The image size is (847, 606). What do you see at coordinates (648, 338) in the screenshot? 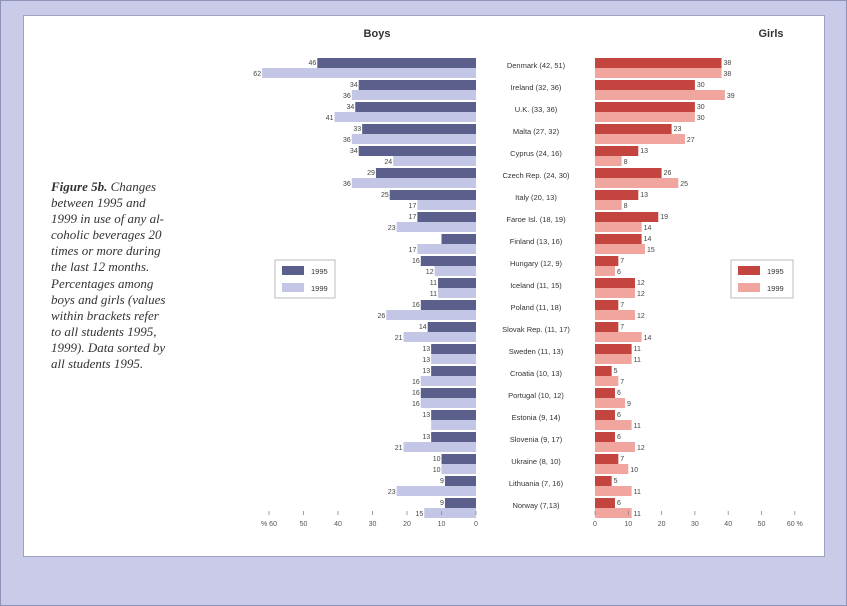
I see `girls-value-label-1999: 14` at bounding box center [648, 338].